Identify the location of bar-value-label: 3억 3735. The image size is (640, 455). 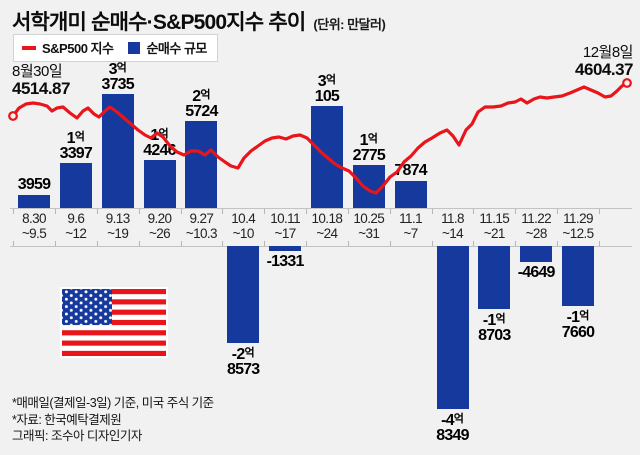
(117, 77).